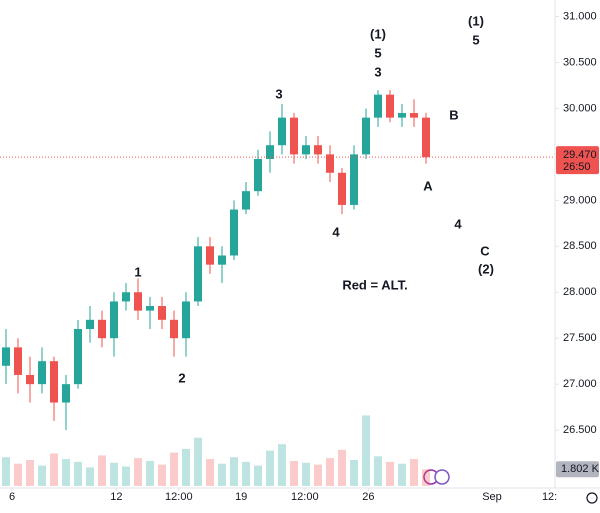  Describe the element at coordinates (453, 114) in the screenshot. I see `wave-label: B` at that location.